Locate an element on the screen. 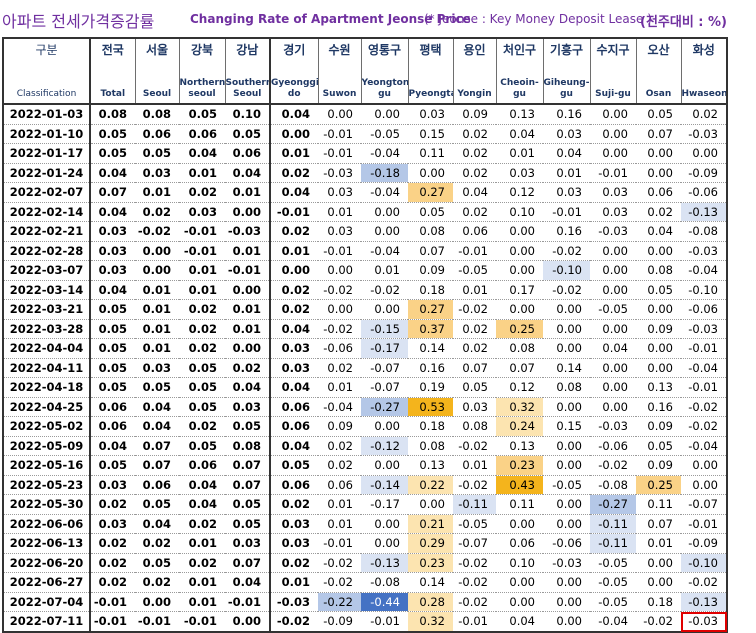  value-cell: -0.01 is located at coordinates (339, 134).